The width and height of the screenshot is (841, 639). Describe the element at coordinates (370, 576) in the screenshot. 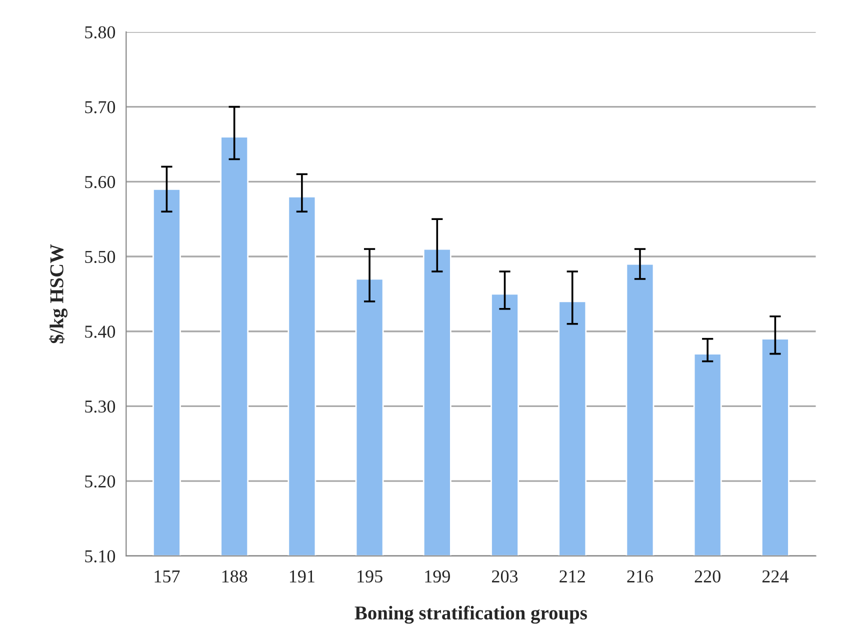

I see `x-tick-label: 195` at that location.